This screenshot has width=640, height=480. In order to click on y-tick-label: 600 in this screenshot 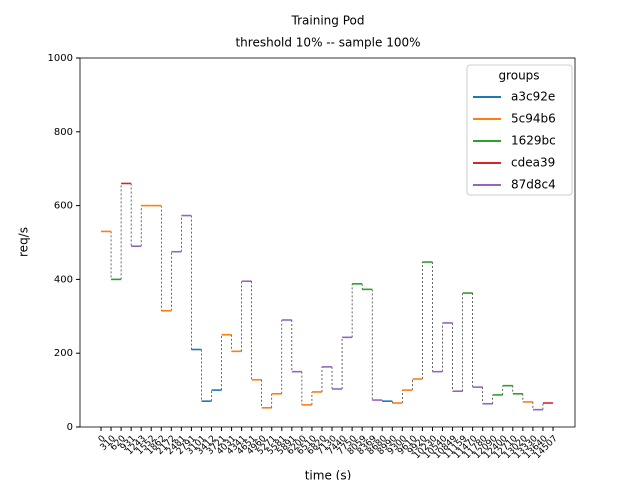, I will do `click(63, 206)`.